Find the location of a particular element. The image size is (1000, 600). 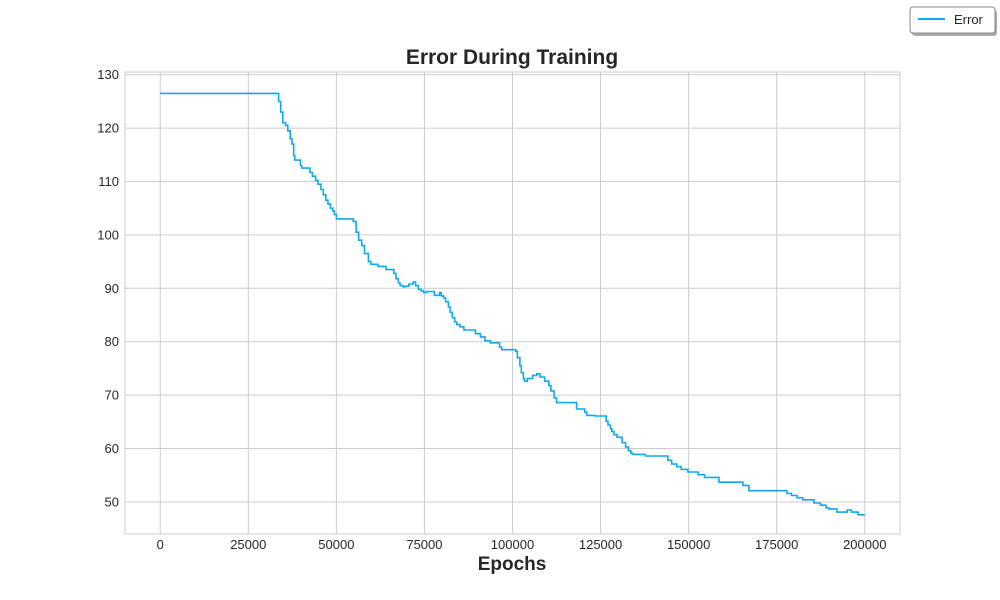

x-tick-label: 25000 is located at coordinates (248, 544).